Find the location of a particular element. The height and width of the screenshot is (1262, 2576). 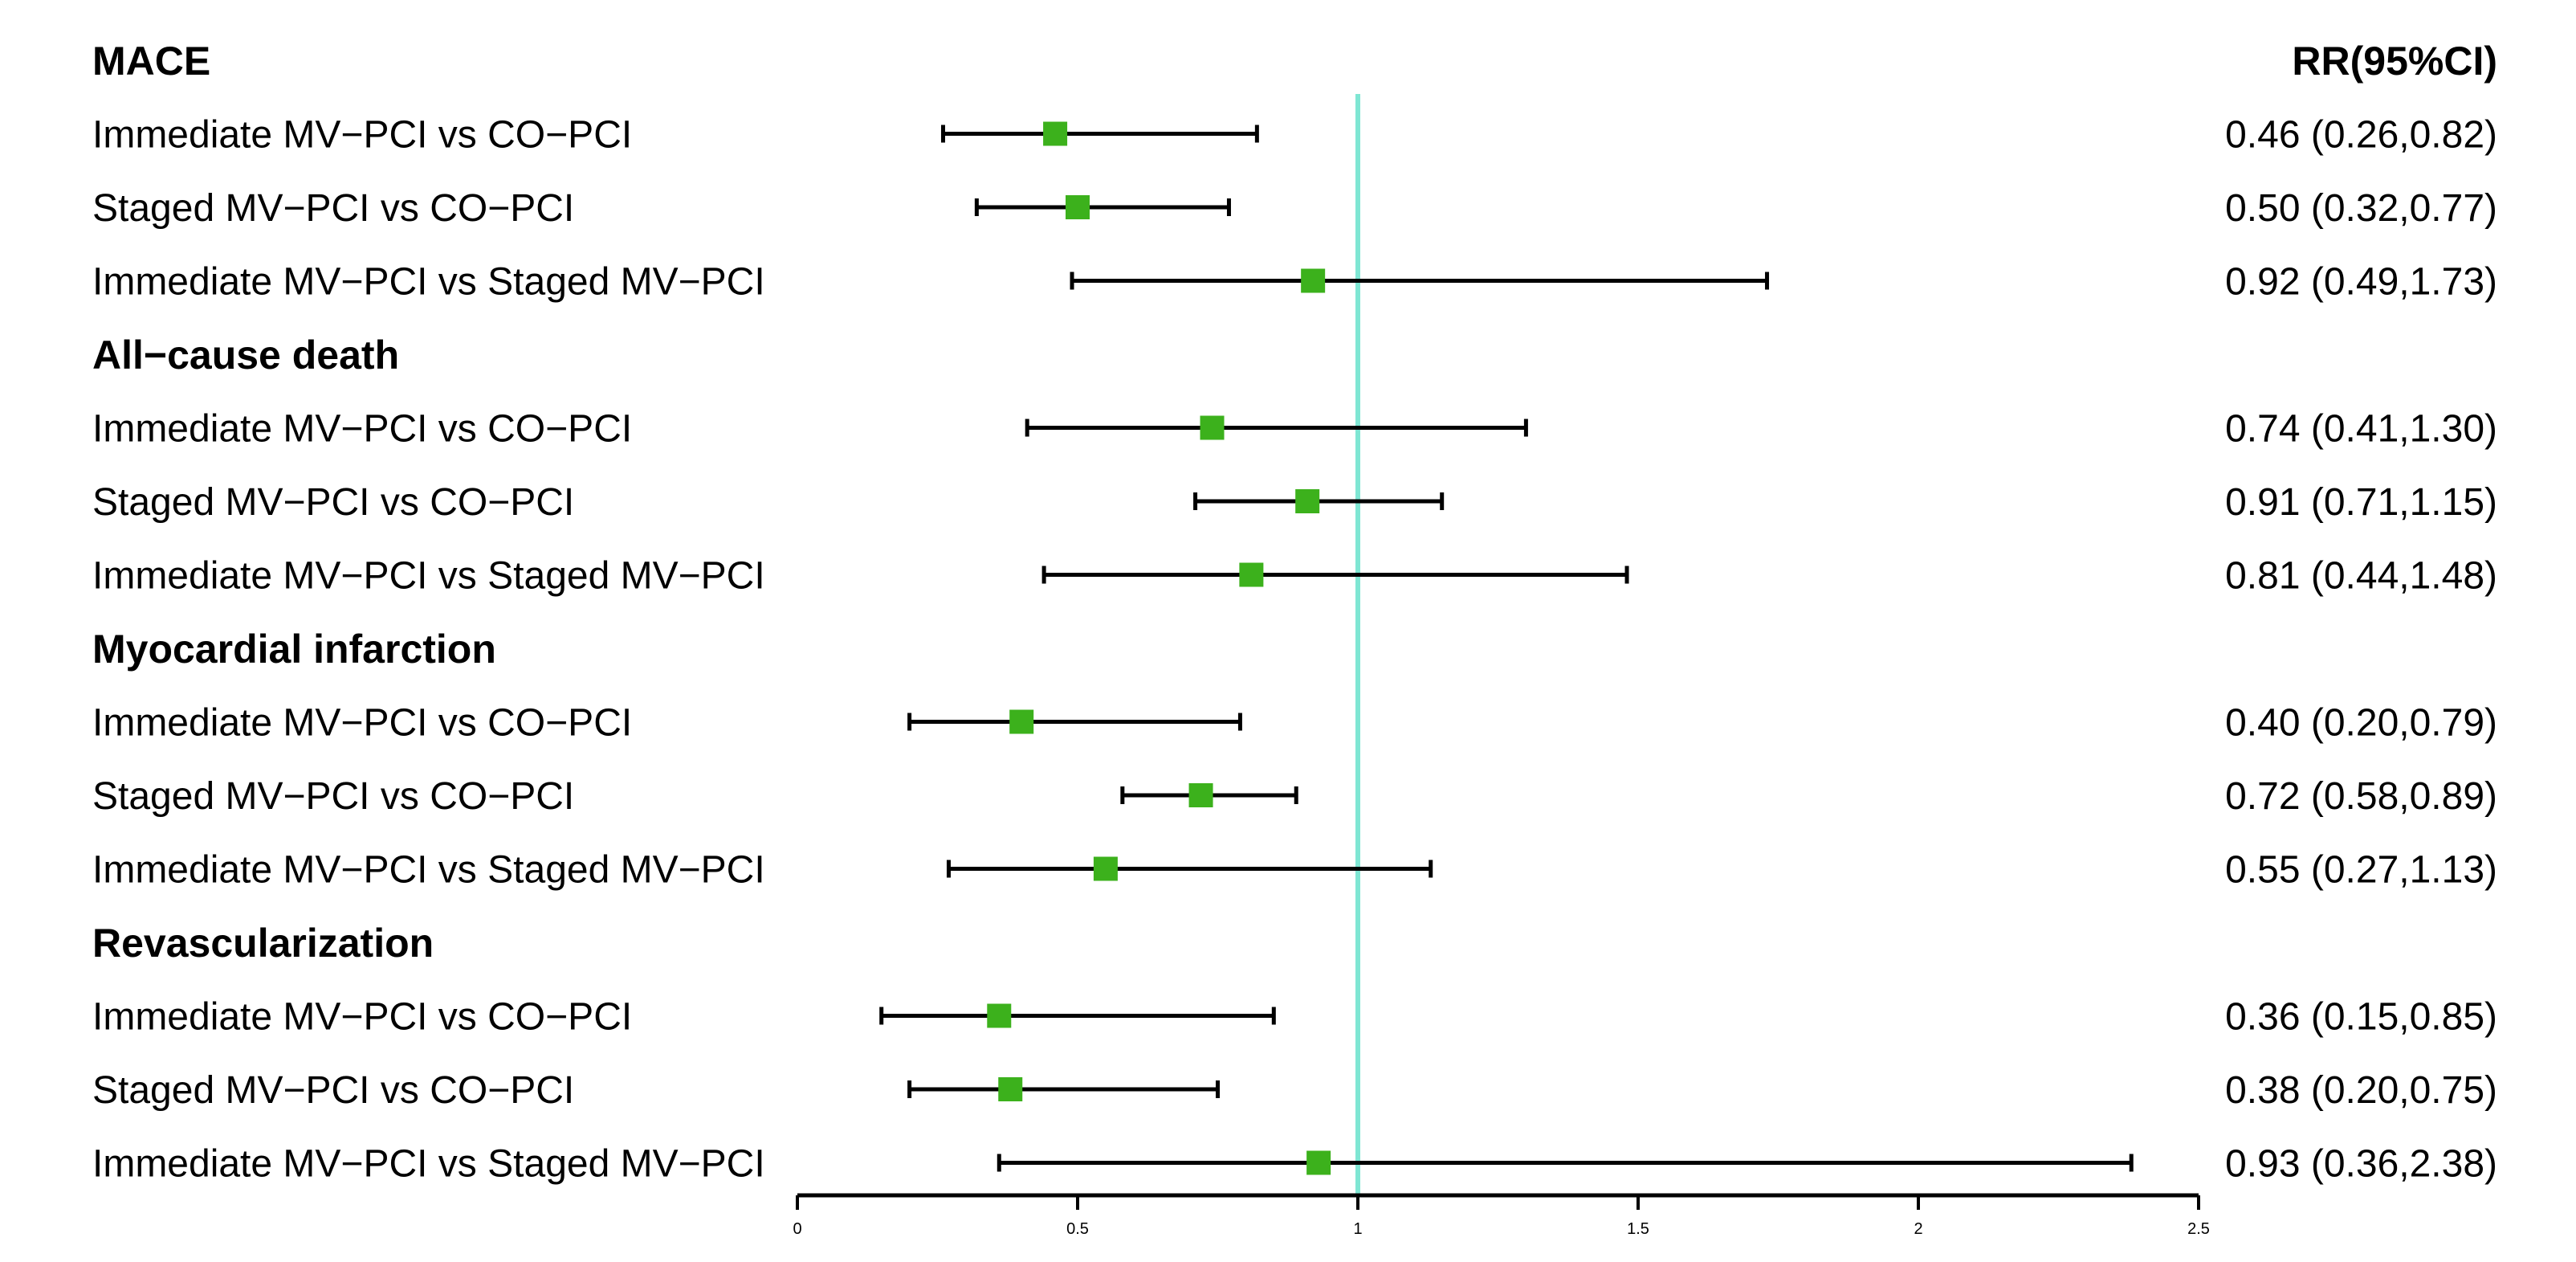

x-tick-label: 2 is located at coordinates (1918, 1229).